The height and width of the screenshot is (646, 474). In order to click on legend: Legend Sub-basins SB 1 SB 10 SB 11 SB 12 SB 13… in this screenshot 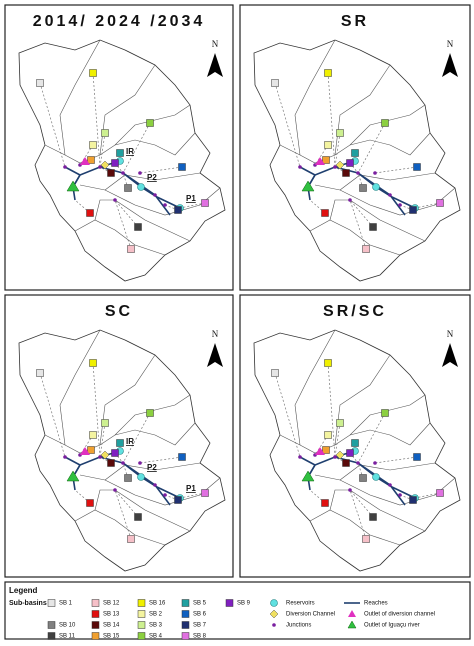, I will do `click(237, 610)`.